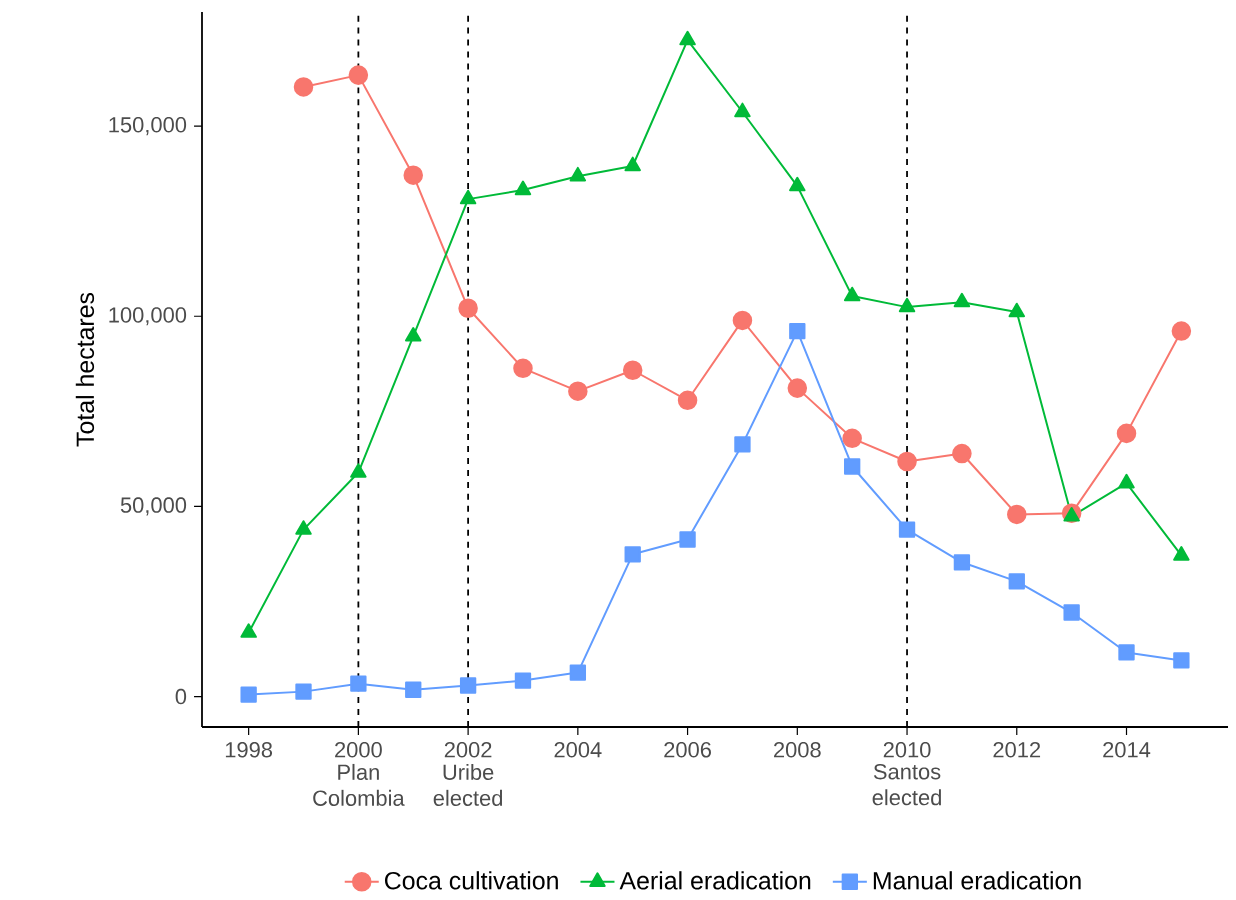  I want to click on x-tick-label: 2008, so click(797, 749).